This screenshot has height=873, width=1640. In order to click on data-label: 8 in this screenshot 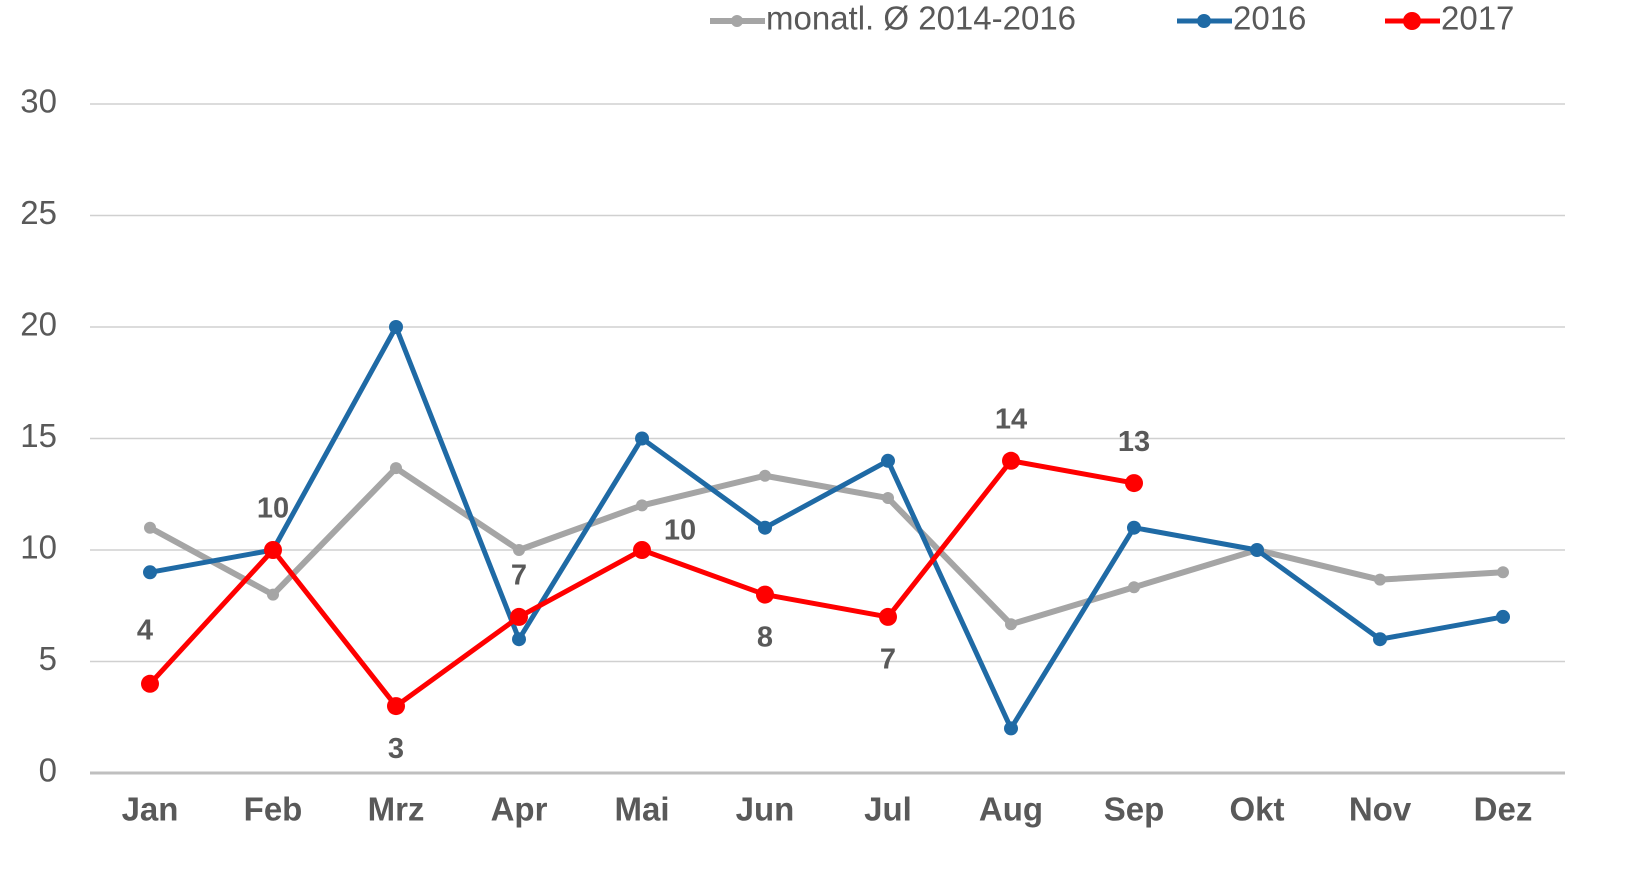, I will do `click(765, 637)`.